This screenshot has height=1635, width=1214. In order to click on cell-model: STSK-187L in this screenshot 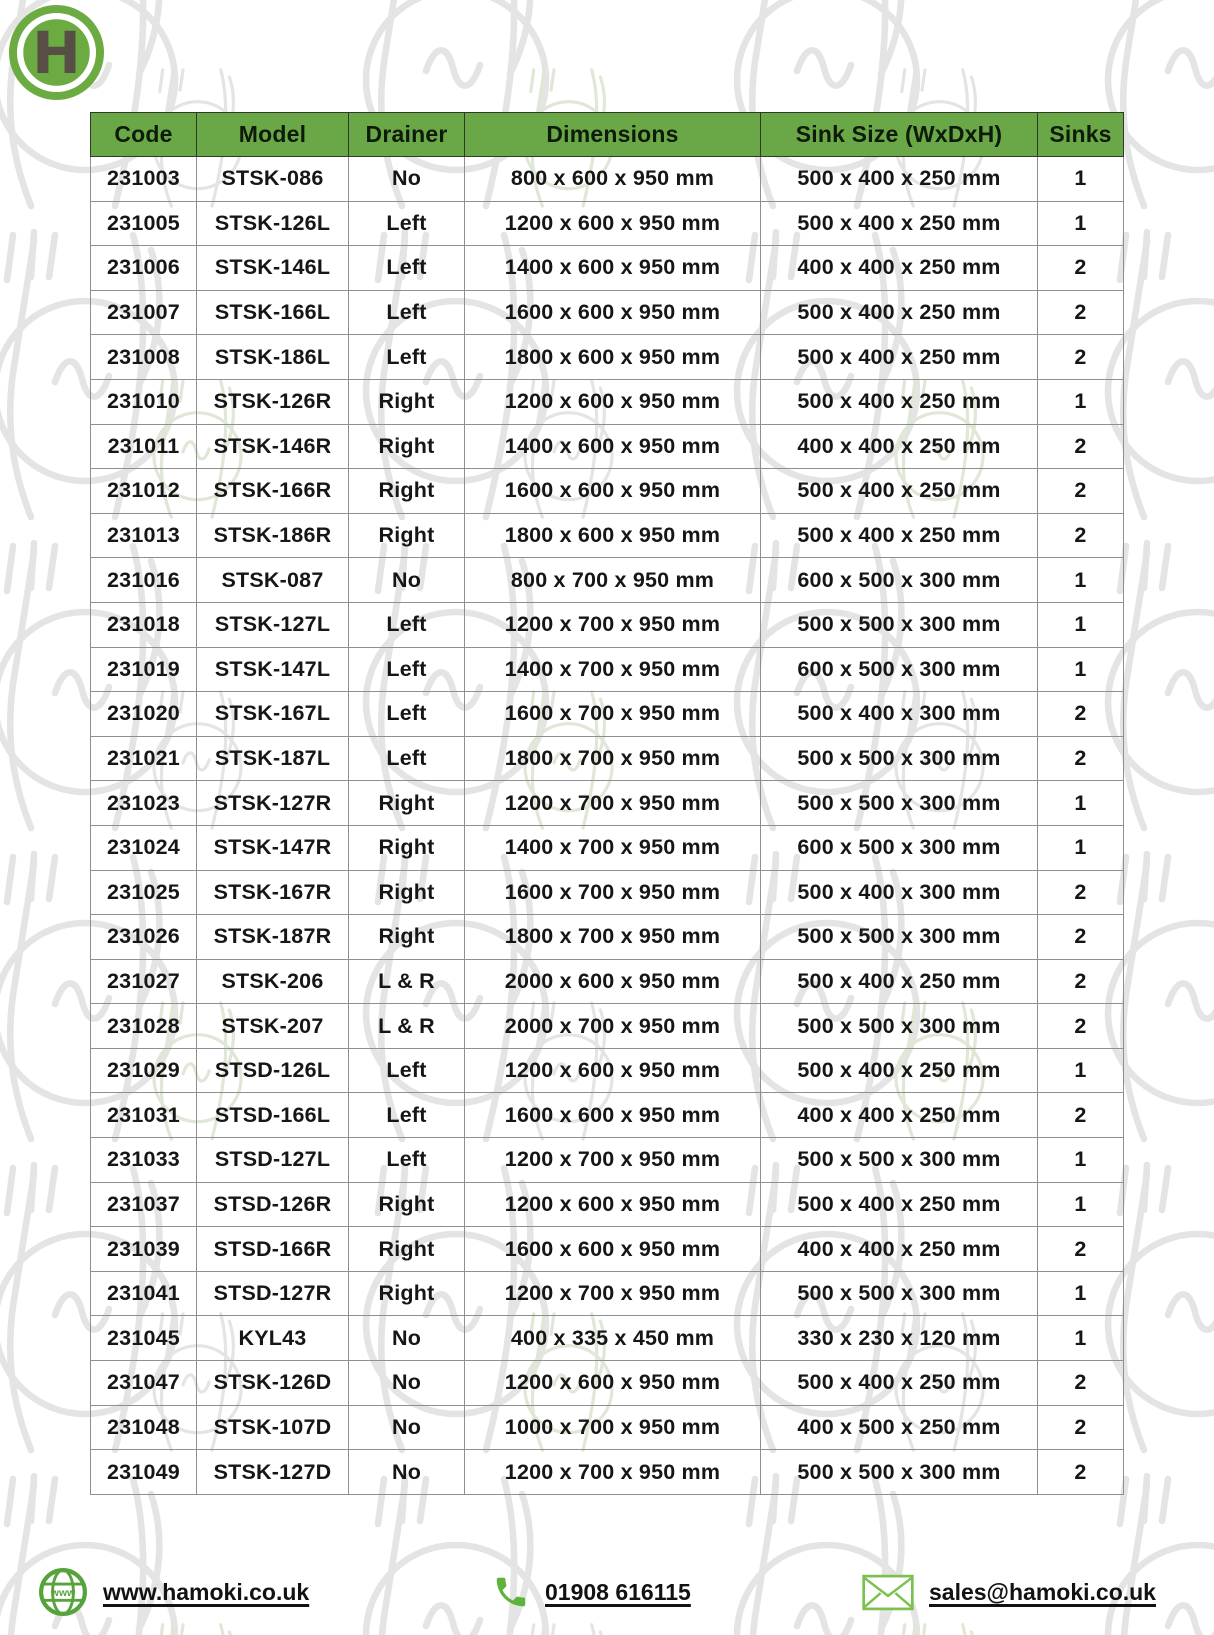, I will do `click(272, 758)`.